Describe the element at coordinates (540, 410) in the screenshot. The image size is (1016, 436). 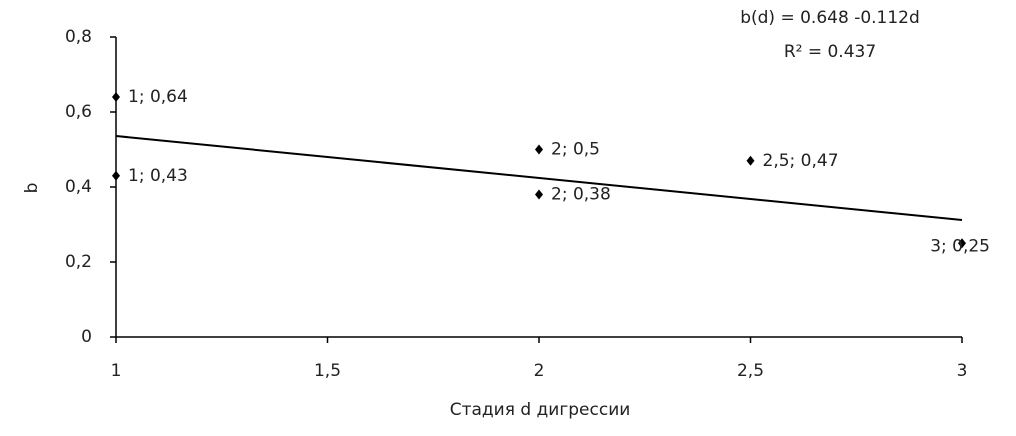
I see `x-axis-title: Стадия d дигрессии` at that location.